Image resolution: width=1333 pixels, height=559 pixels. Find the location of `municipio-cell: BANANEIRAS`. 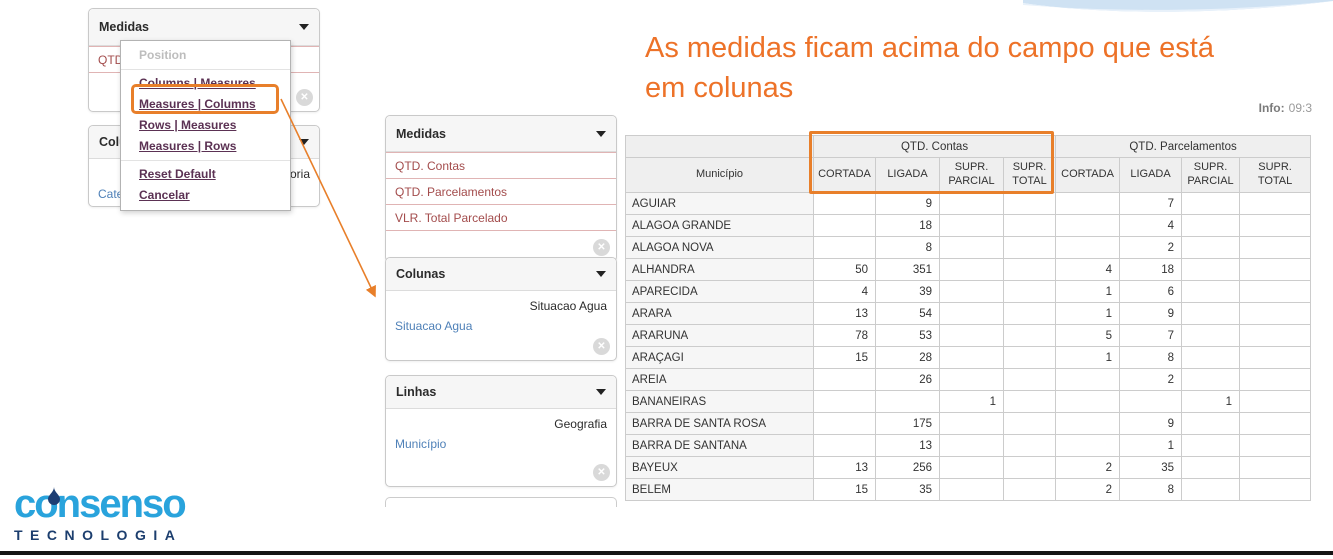

municipio-cell: BANANEIRAS is located at coordinates (719, 401).